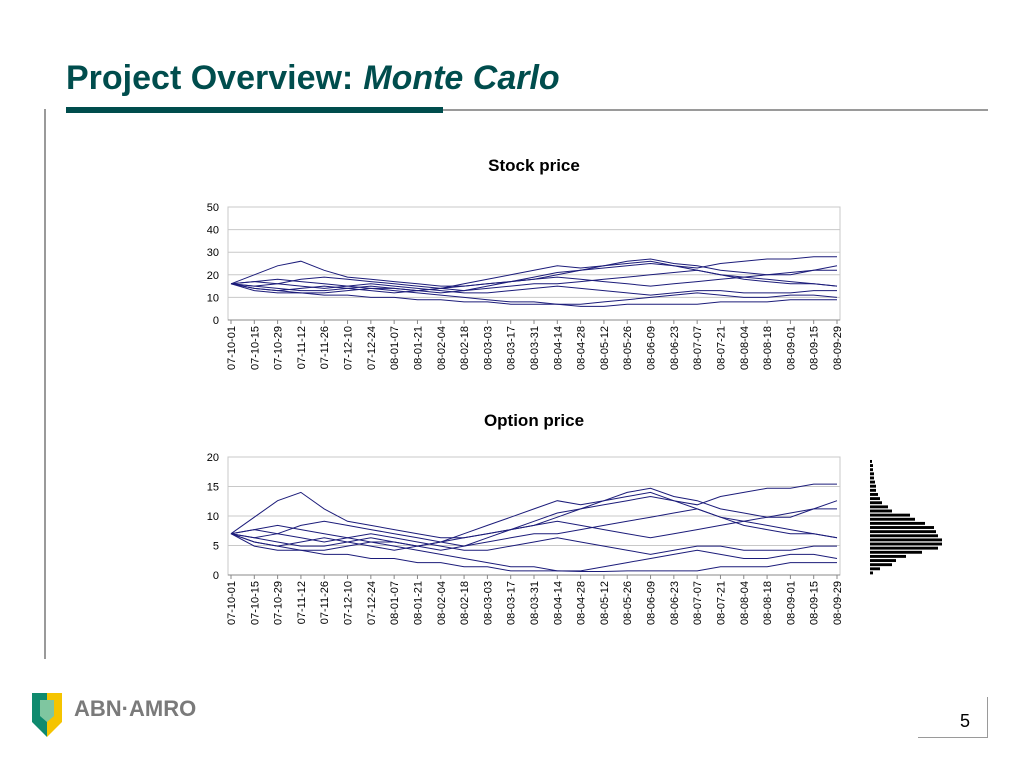  Describe the element at coordinates (213, 488) in the screenshot. I see `y-tick-label: 15` at that location.